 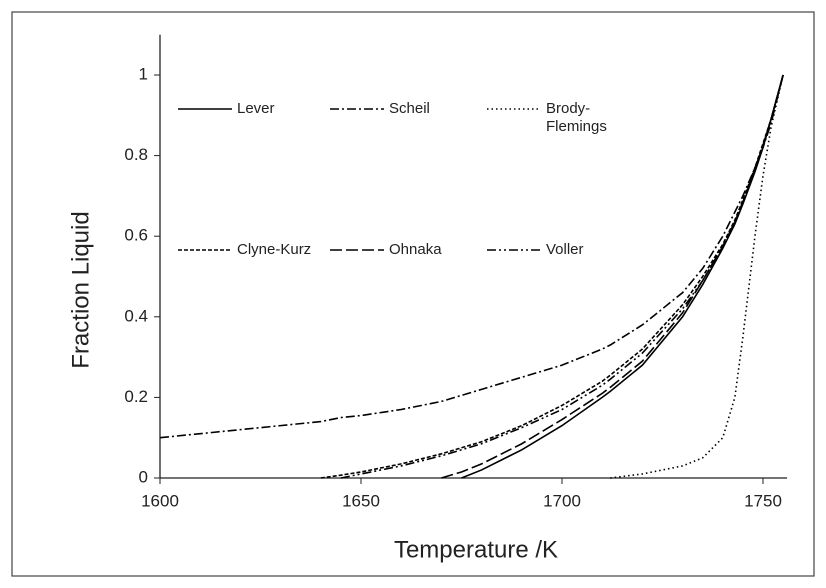 What do you see at coordinates (562, 500) in the screenshot?
I see `x-tick-label: 1700` at bounding box center [562, 500].